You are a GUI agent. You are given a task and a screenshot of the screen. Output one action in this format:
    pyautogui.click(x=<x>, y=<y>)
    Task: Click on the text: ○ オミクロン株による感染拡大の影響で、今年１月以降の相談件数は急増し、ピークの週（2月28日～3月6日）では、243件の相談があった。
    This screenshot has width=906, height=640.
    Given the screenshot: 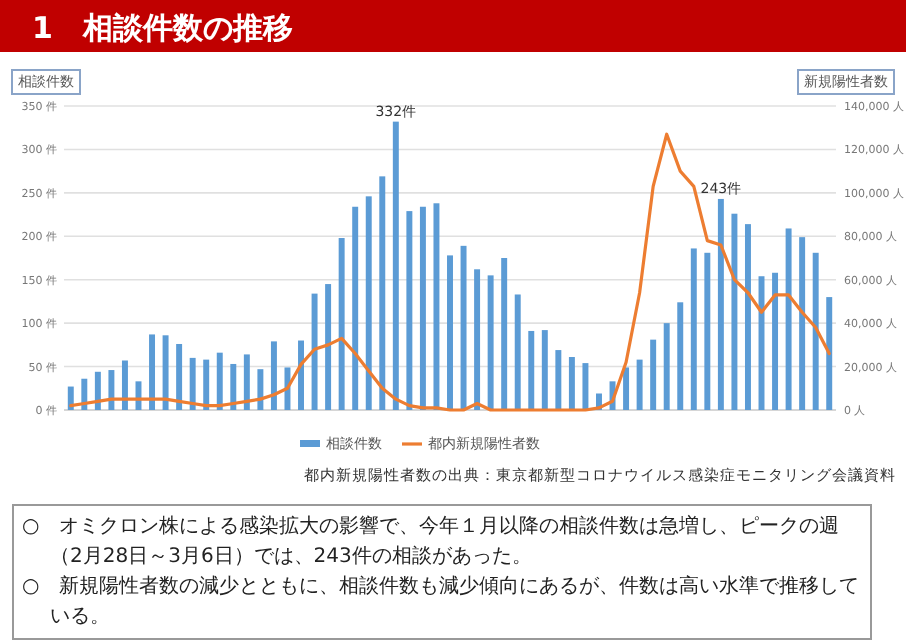 What is the action you would take?
    pyautogui.click(x=432, y=542)
    